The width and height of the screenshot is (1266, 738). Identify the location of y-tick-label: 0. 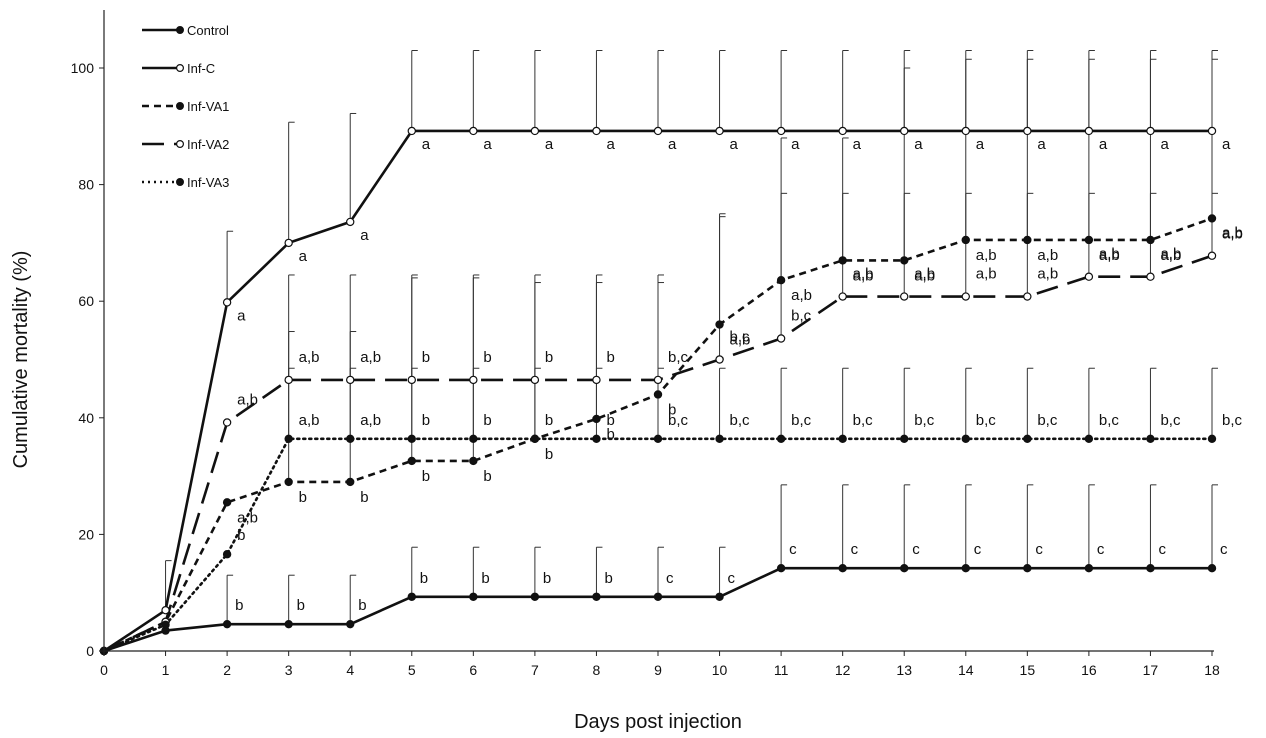
(90, 651).